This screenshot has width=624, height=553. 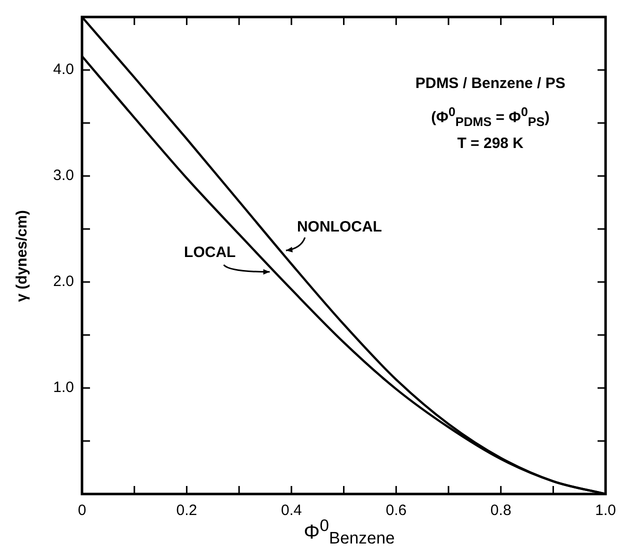 I want to click on x-tick-label: 0.2, so click(x=187, y=511).